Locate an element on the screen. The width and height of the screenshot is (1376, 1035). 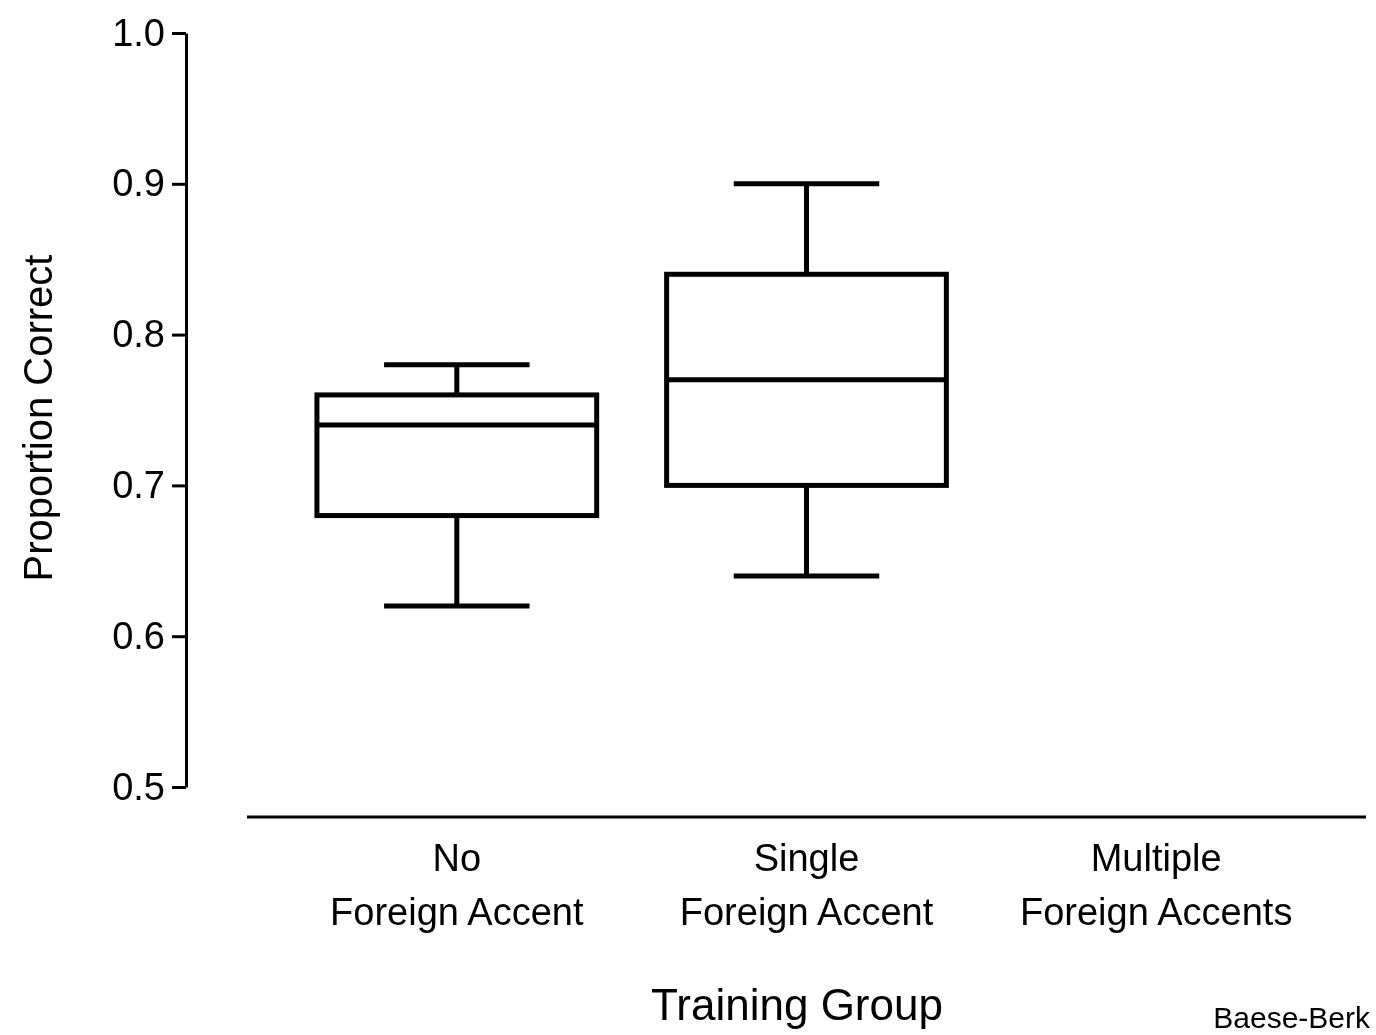
x-tick-label: Multiple Foreign Accents is located at coordinates (1156, 885).